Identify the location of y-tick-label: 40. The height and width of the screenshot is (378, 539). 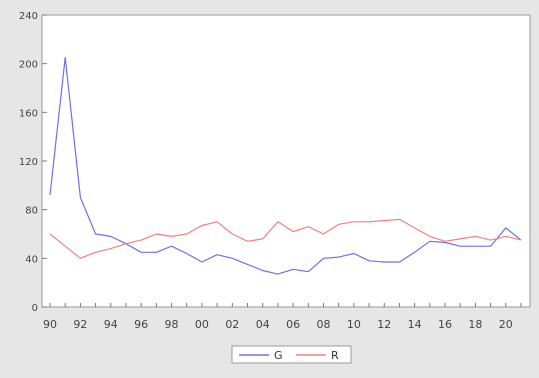
(31, 259).